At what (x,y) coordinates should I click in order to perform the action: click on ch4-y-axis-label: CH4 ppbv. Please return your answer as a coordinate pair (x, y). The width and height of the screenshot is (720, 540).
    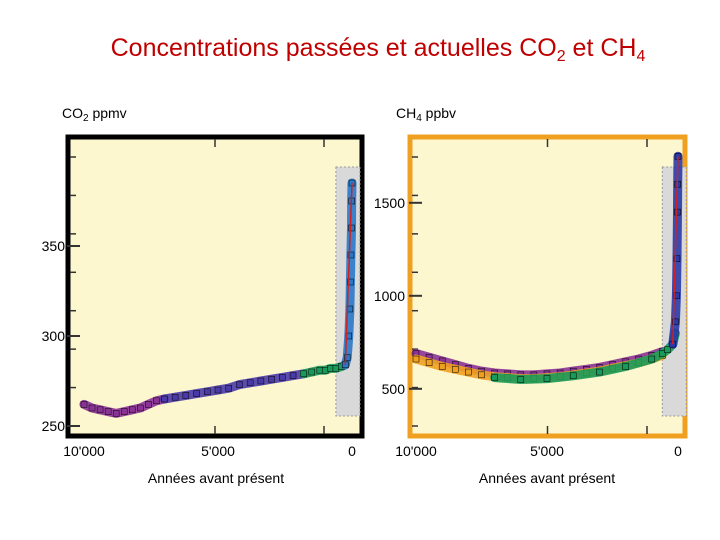
    Looking at the image, I should click on (426, 114).